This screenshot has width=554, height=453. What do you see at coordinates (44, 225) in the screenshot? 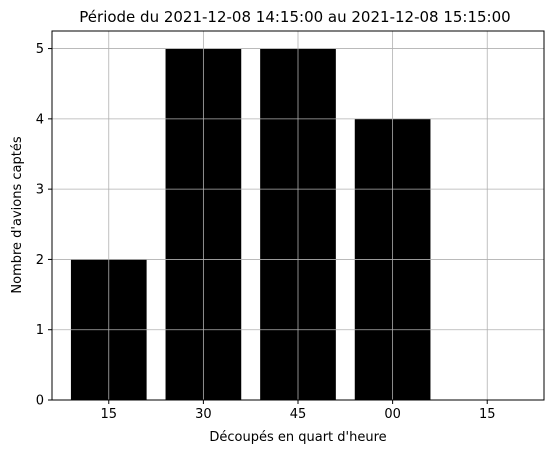
I see `y-axis-ticks: 0 1 2 3 4 5` at bounding box center [44, 225].